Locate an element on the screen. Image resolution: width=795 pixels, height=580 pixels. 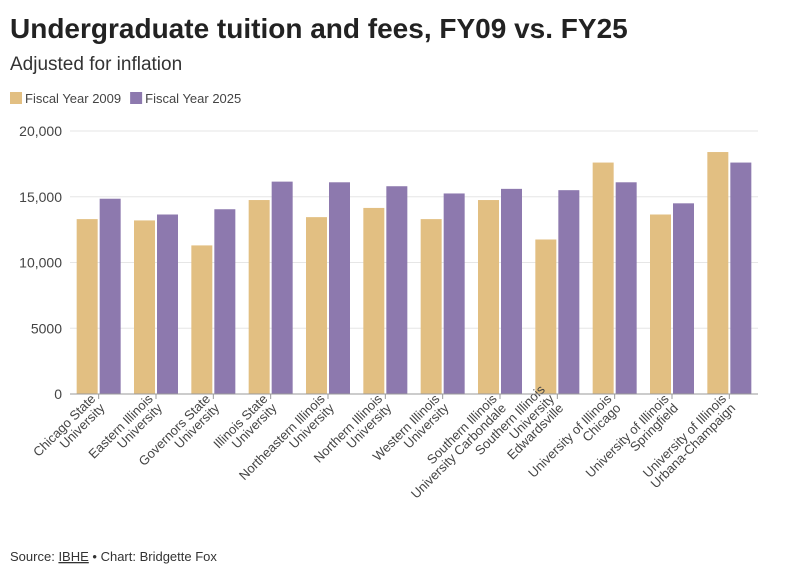
y-tick-label: 0 is located at coordinates (58, 394).